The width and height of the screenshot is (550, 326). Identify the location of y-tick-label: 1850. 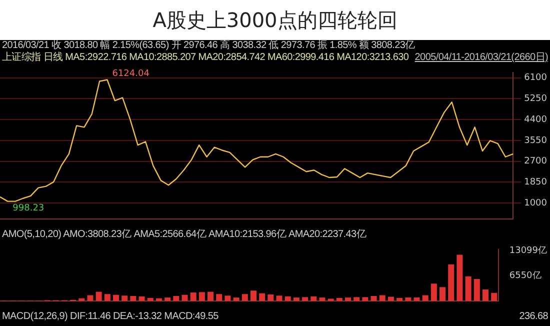
(536, 183).